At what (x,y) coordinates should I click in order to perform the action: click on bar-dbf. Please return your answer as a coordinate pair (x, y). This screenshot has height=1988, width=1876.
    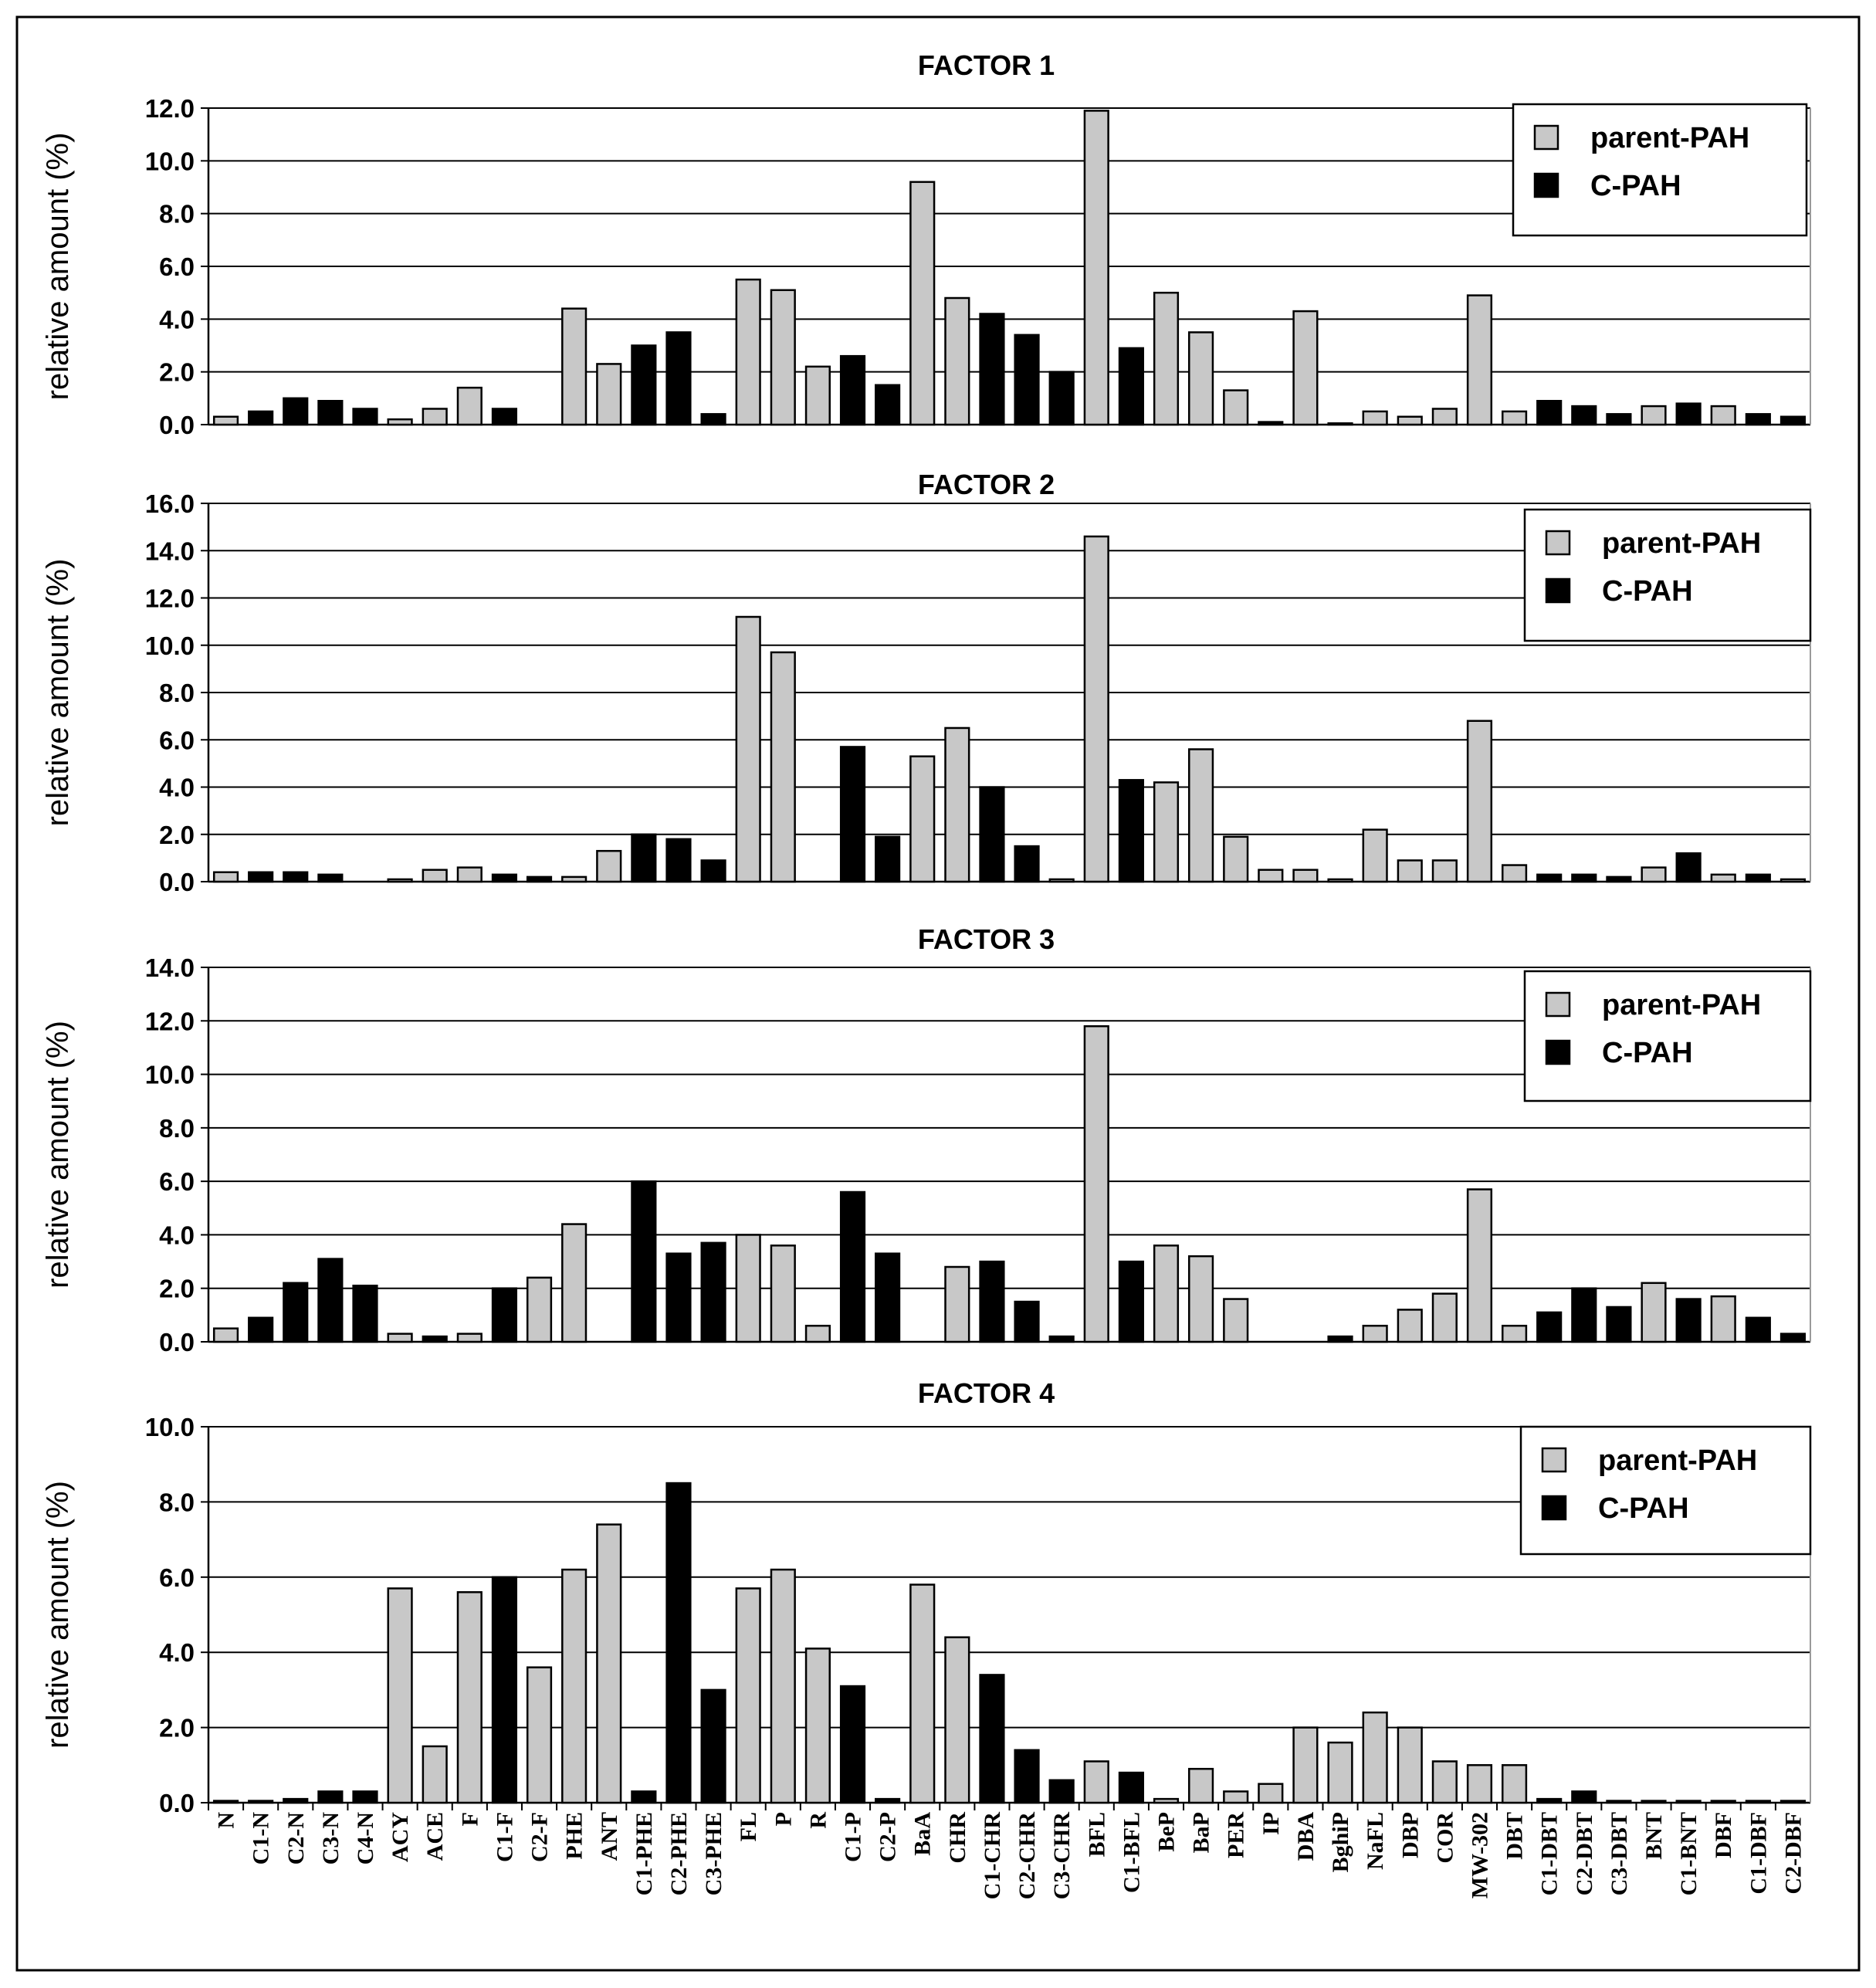
    Looking at the image, I should click on (1723, 1319).